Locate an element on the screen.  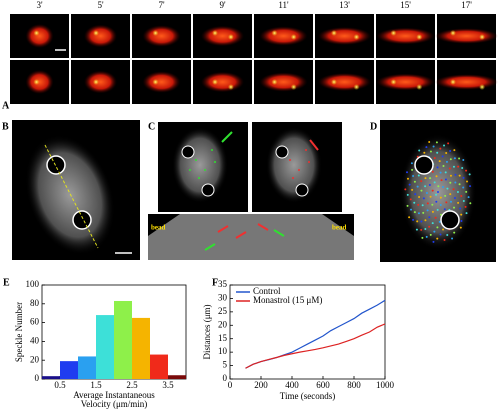
x-axis-label: Average Instantaneous is located at coordinates (114, 395).